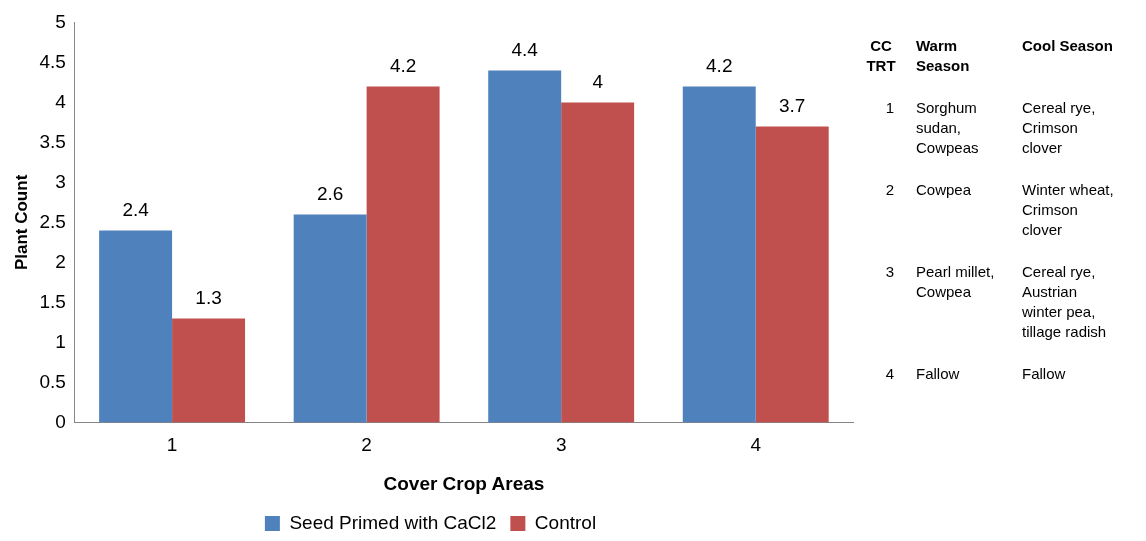  What do you see at coordinates (561, 445) in the screenshot?
I see `x-tick-label: 3` at bounding box center [561, 445].